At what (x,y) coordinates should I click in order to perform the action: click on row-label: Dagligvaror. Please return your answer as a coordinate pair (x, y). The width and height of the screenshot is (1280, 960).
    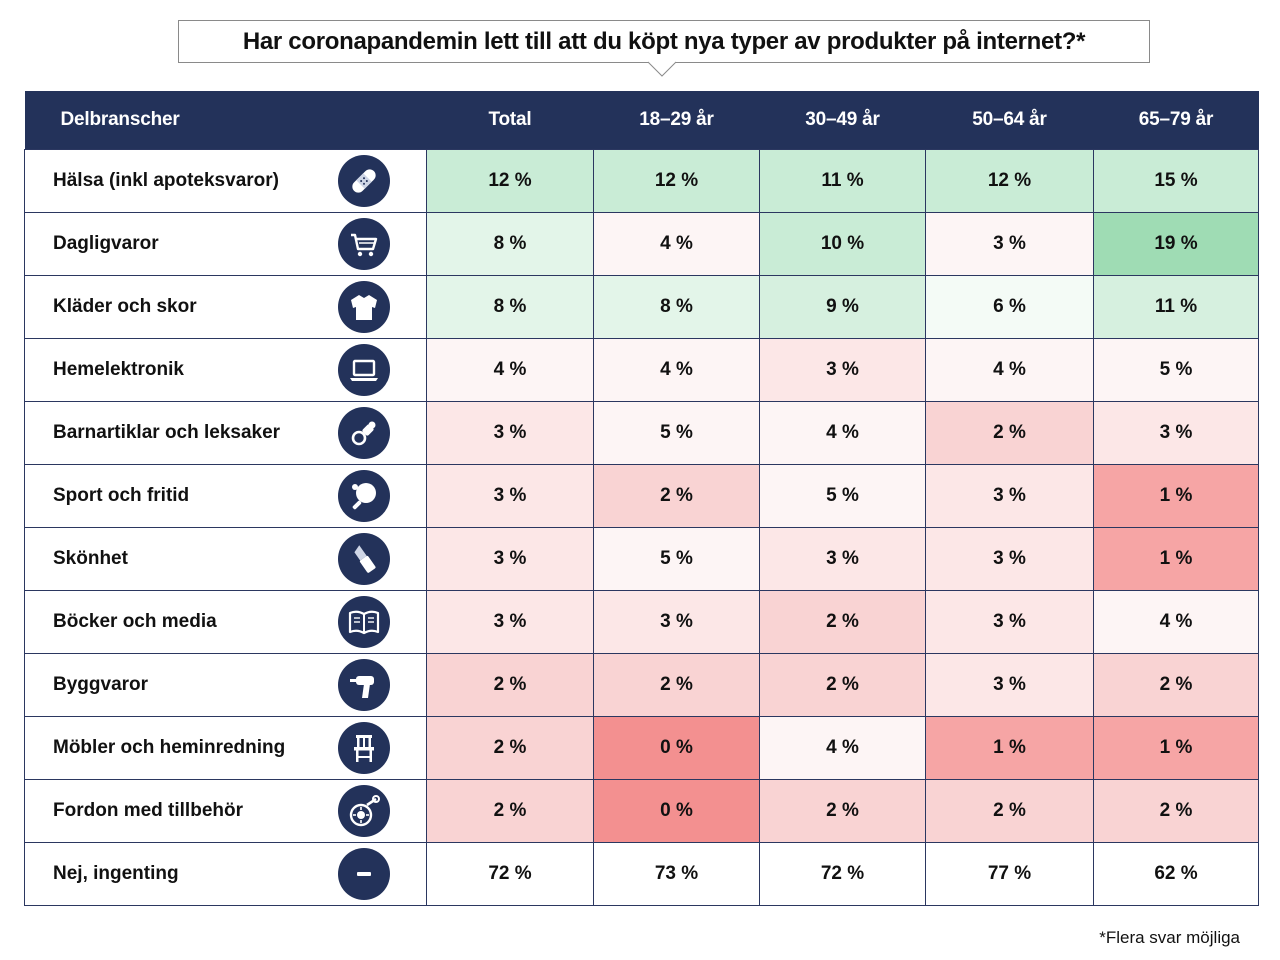
    Looking at the image, I should click on (106, 243).